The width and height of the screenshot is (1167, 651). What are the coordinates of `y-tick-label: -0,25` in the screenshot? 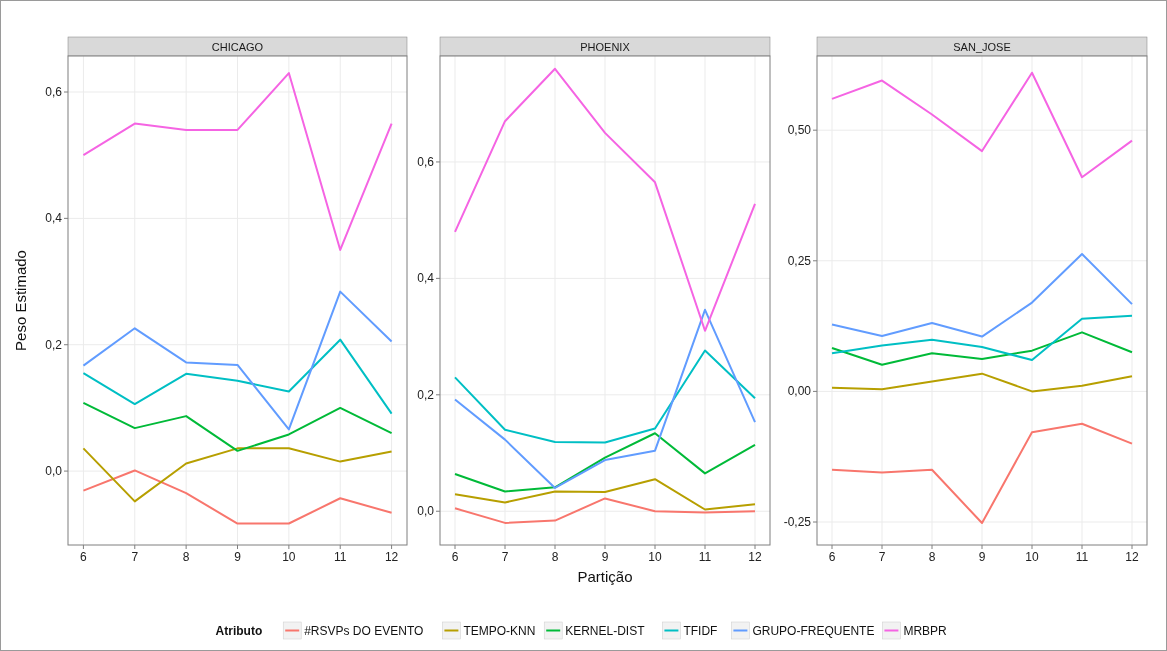 It's located at (797, 522).